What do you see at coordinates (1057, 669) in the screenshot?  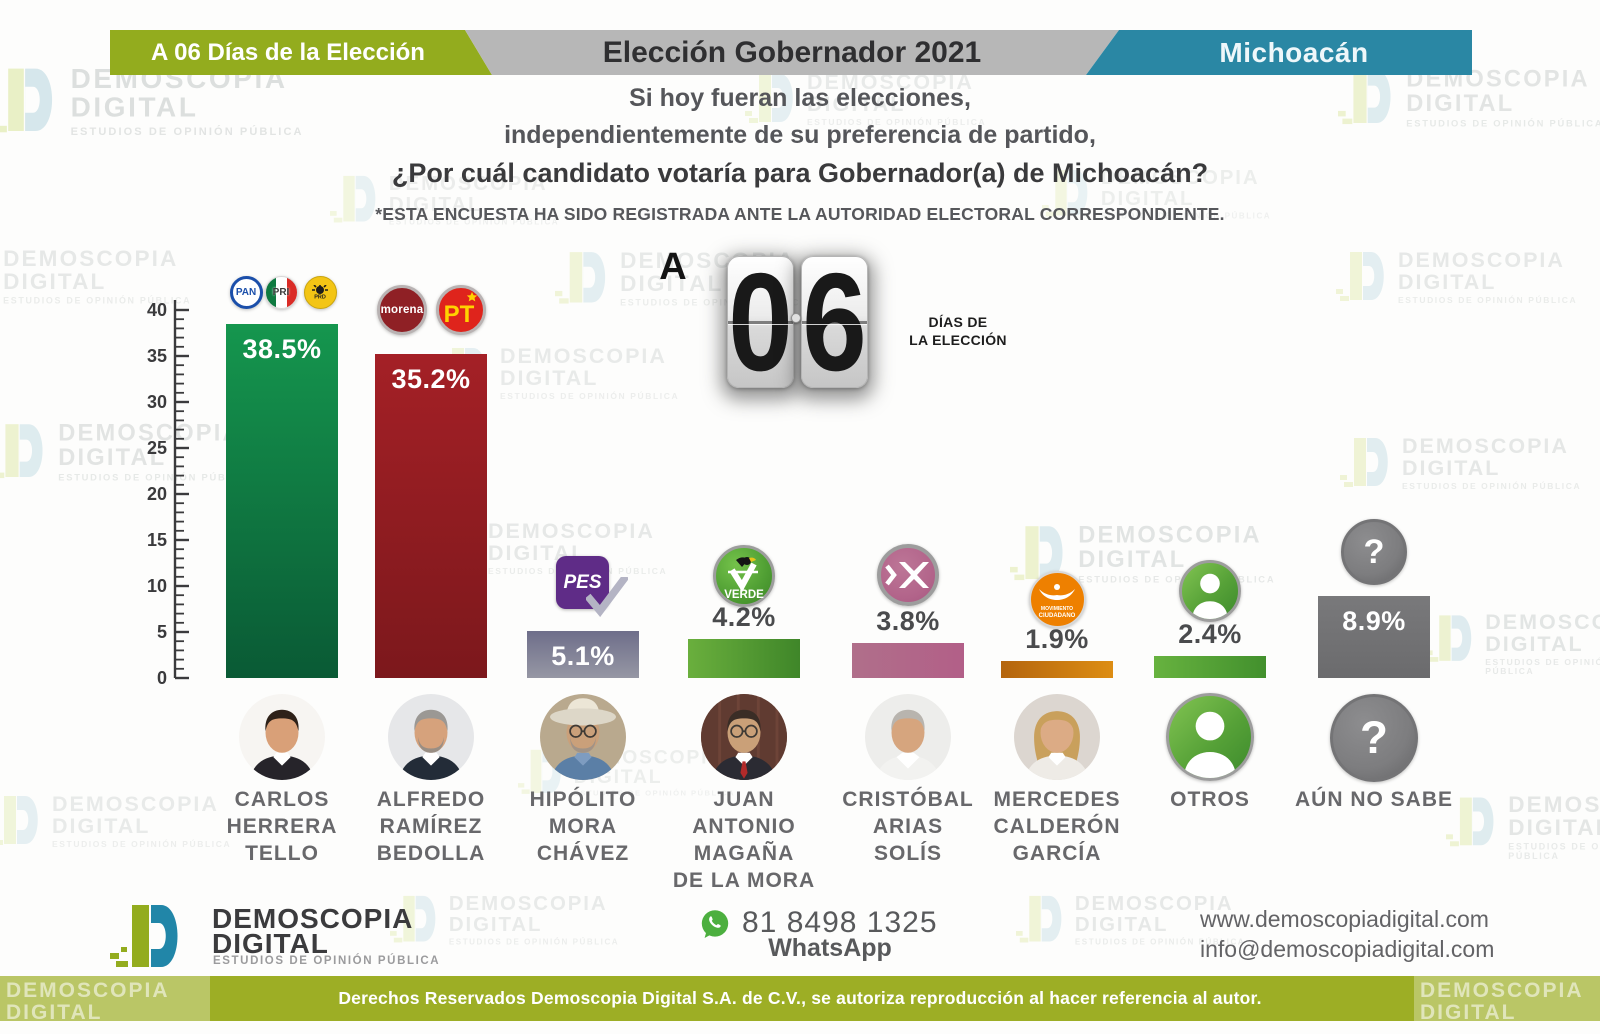 I see `bar-calderon` at bounding box center [1057, 669].